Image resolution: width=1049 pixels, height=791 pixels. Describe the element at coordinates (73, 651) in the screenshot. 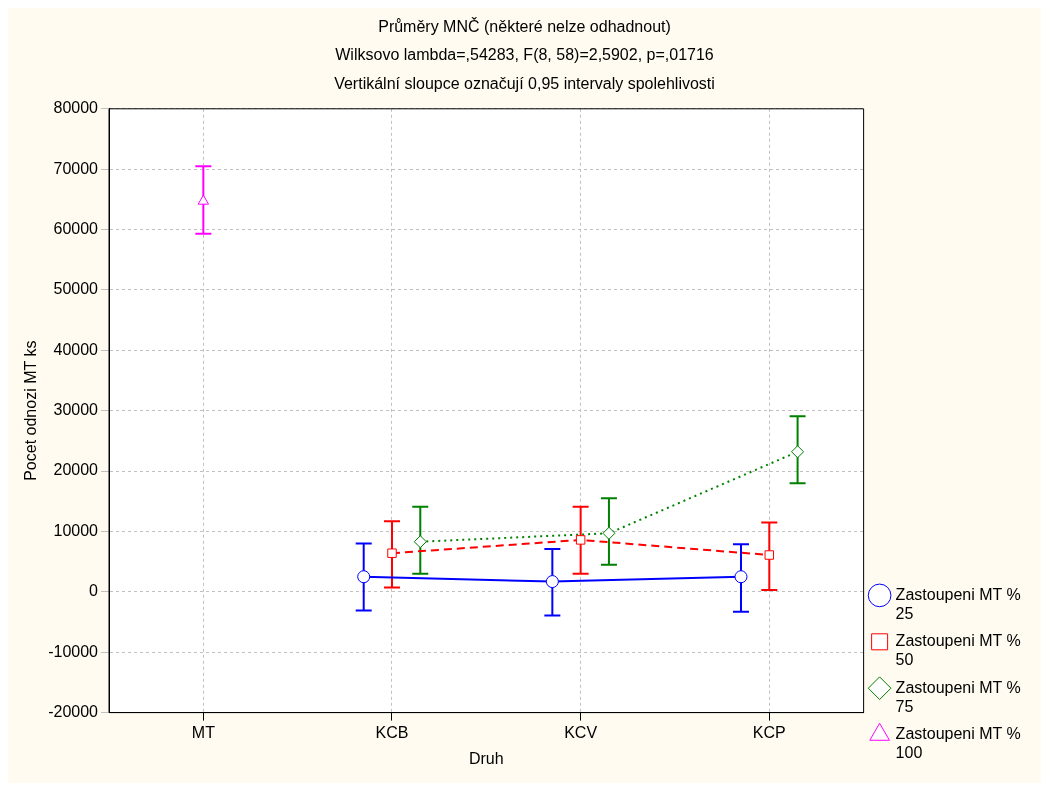

I see `y-tick-label: -10000` at that location.